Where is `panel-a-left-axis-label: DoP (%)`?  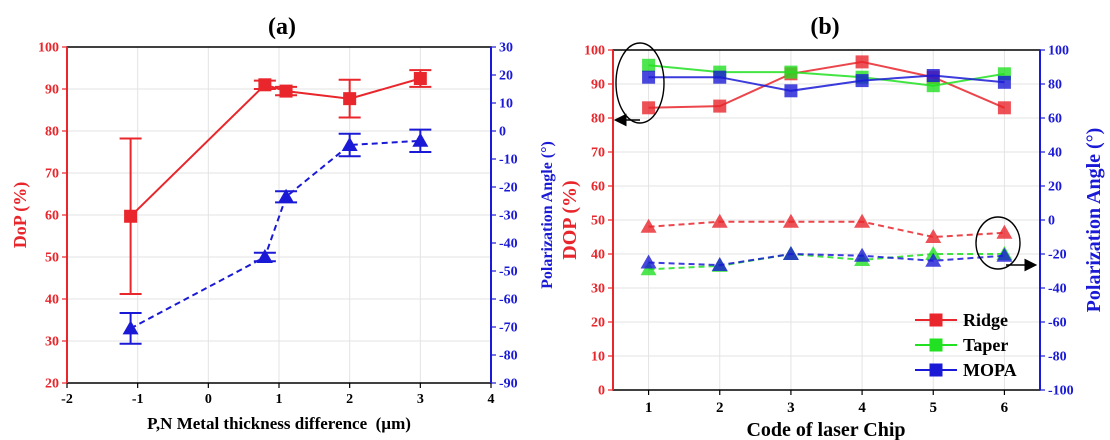
panel-a-left-axis-label: DoP (%) is located at coordinates (20, 215).